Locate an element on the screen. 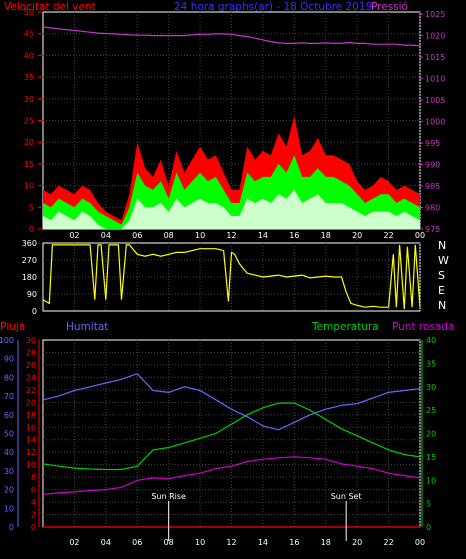  temperature-label: Temperatura is located at coordinates (345, 327).